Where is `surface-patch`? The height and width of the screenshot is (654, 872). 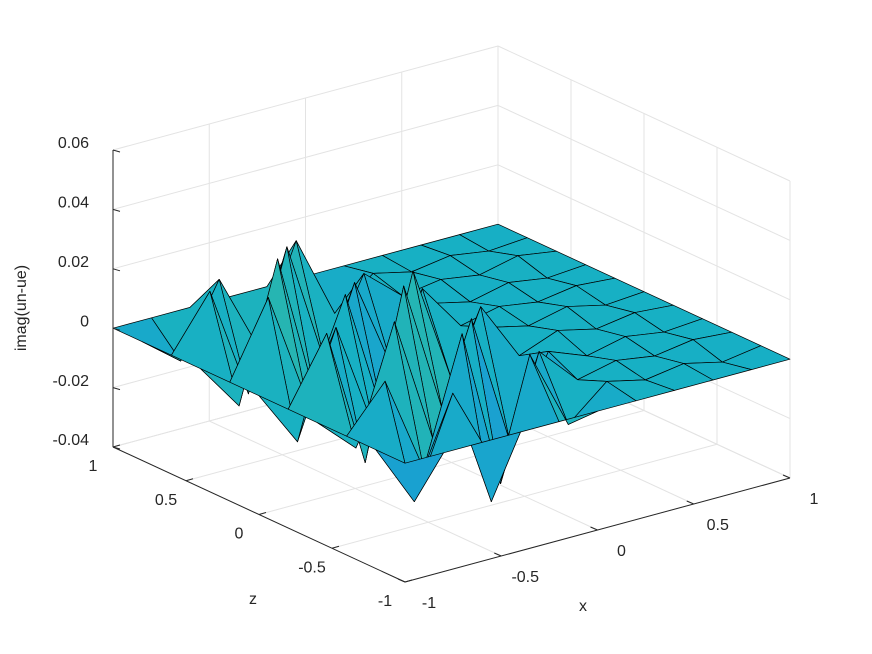 surface-patch is located at coordinates (409, 476).